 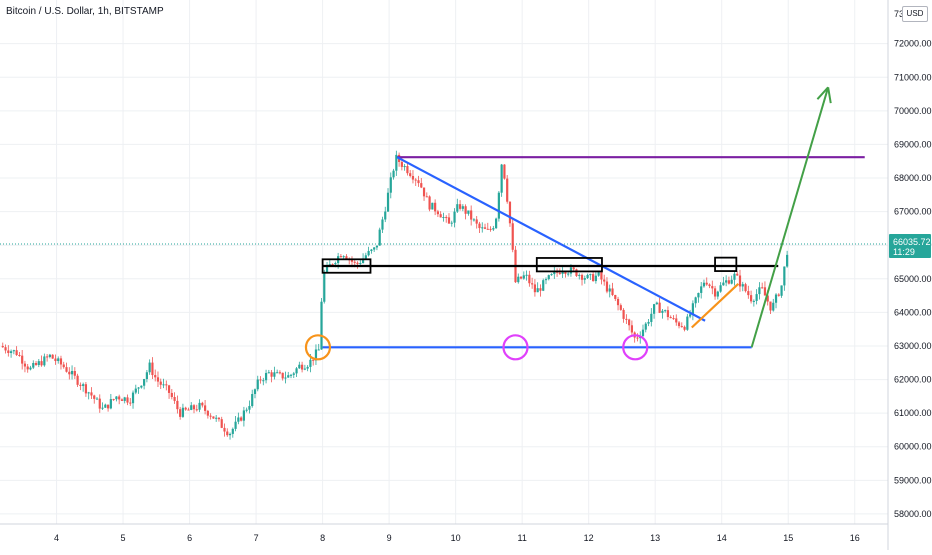 What do you see at coordinates (913, 144) in the screenshot?
I see `price-tick-label: 69000.00` at bounding box center [913, 144].